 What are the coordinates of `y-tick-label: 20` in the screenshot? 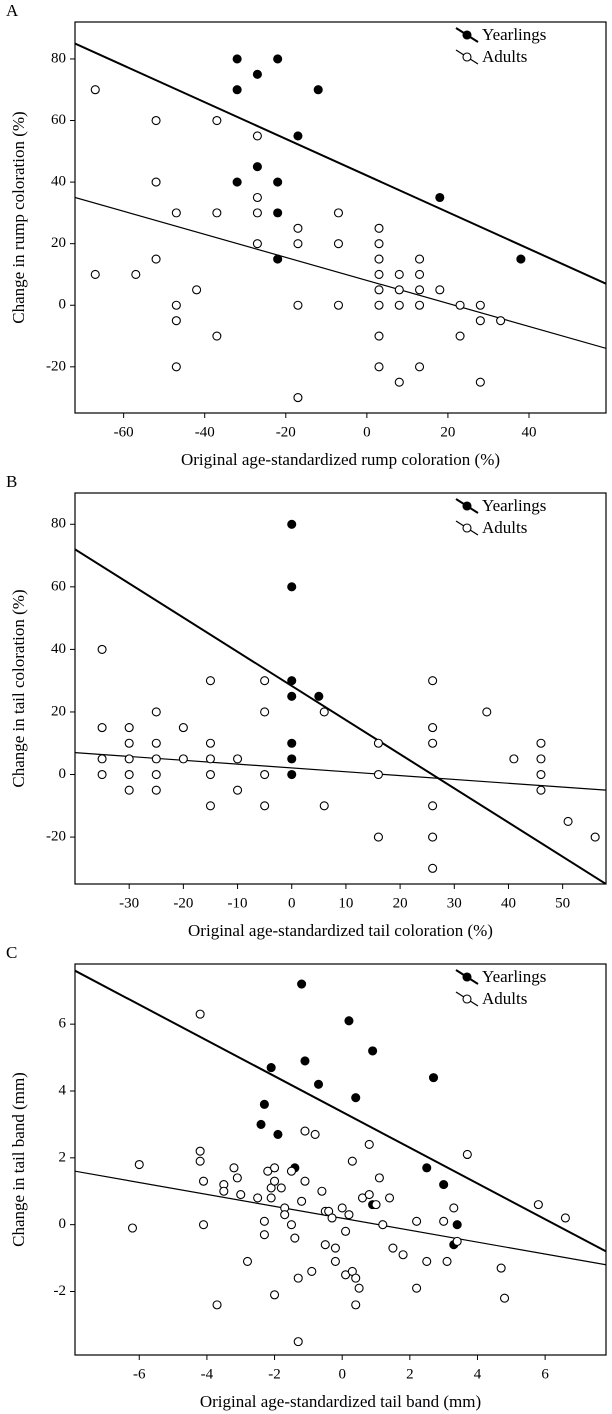 It's located at (58, 711).